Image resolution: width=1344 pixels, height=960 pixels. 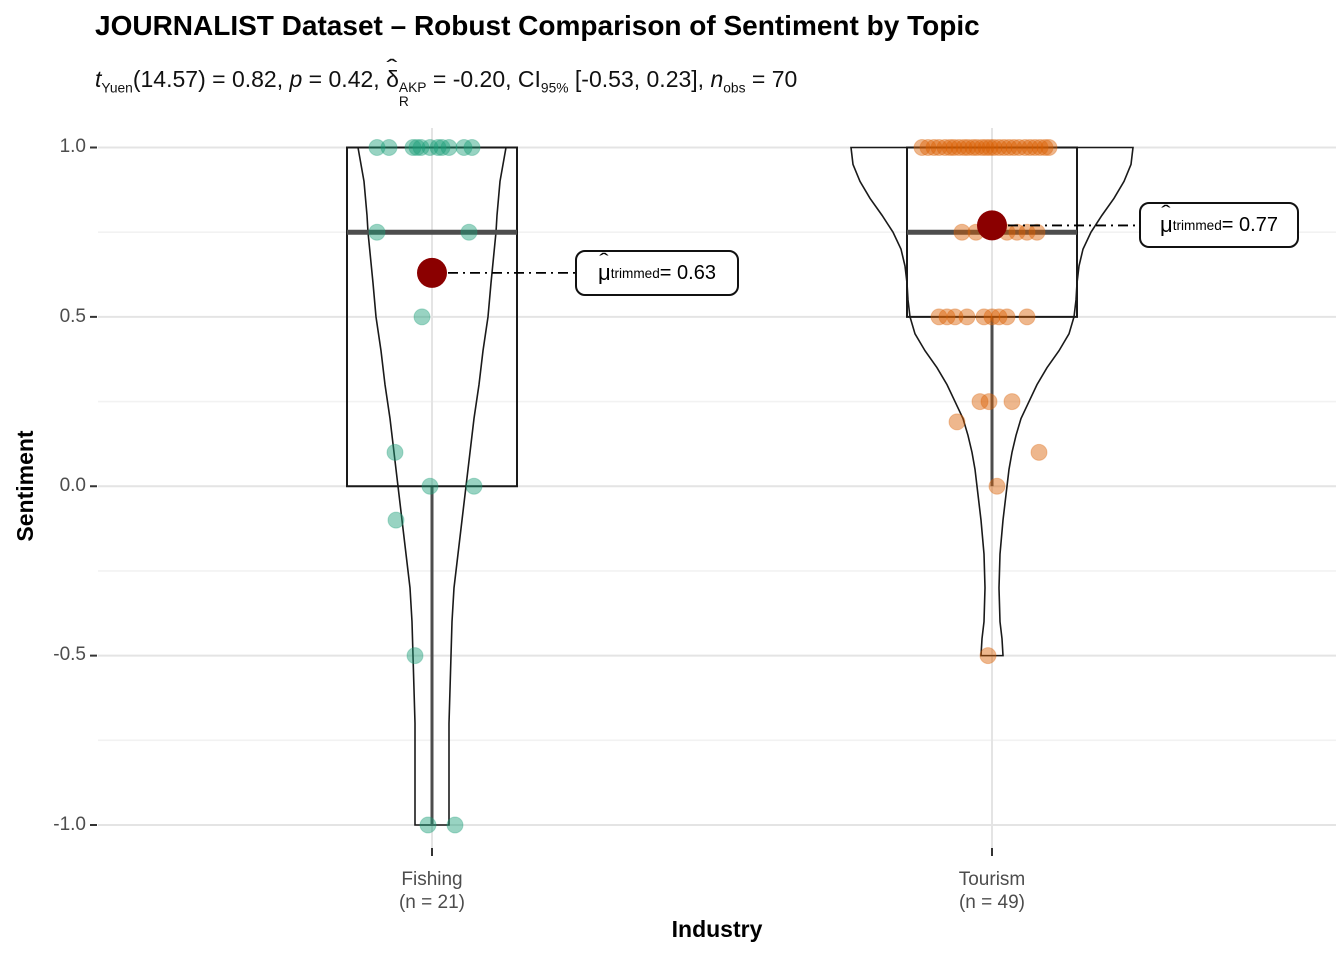 What do you see at coordinates (72, 146) in the screenshot?
I see `y-tick-label: 1.0` at bounding box center [72, 146].